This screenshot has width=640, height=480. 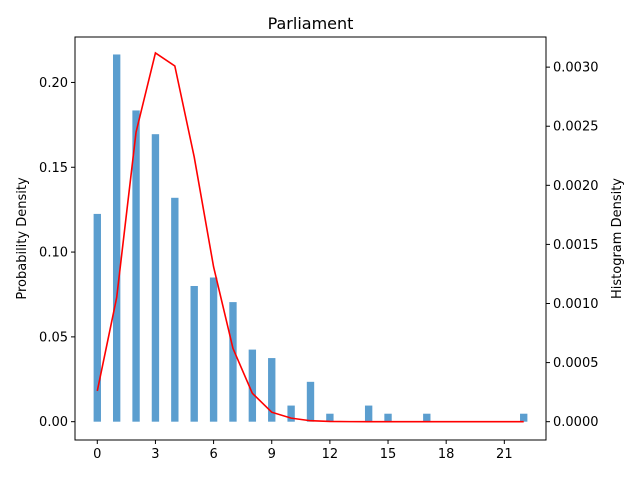 I want to click on left-y-axis-ticks: 0.00 0.05 0.10 0.15 0.20, so click(x=57, y=253).